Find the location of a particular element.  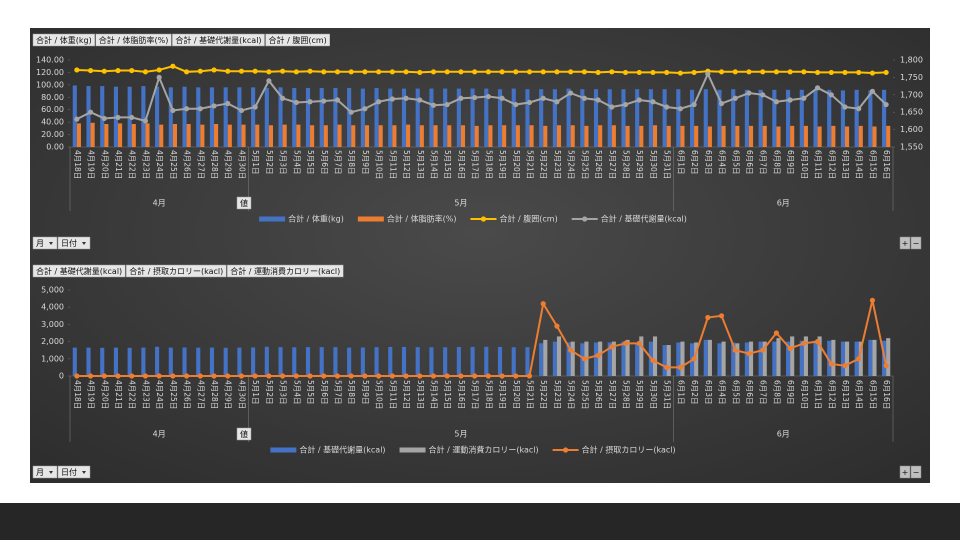

x-tick-label: 6月4日 is located at coordinates (722, 162).